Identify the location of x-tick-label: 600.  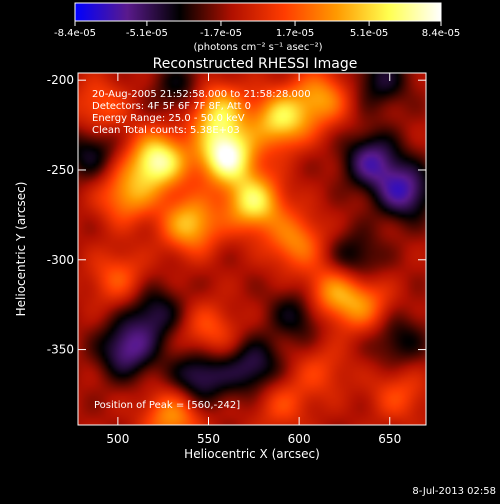
(299, 439).